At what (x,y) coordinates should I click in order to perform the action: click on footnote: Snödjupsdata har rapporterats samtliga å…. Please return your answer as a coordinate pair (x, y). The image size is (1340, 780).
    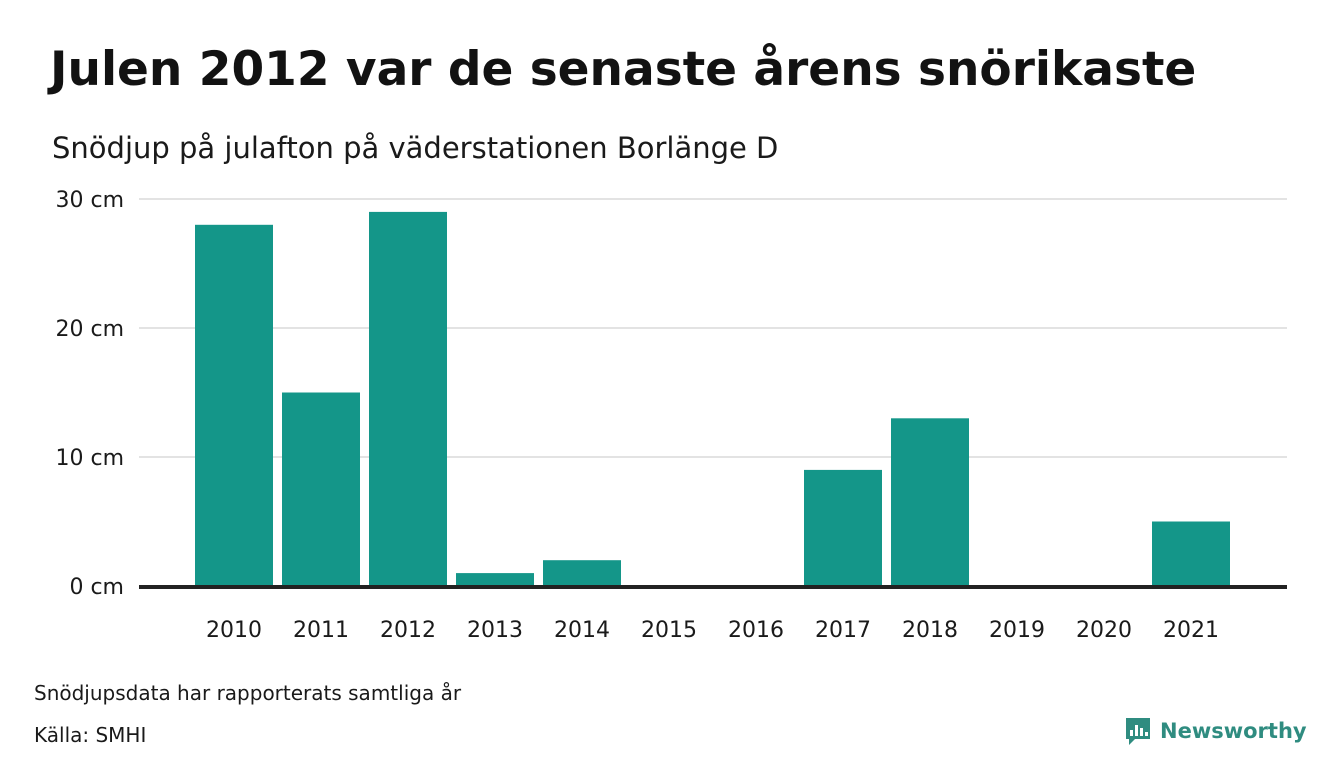
    Looking at the image, I should click on (248, 693).